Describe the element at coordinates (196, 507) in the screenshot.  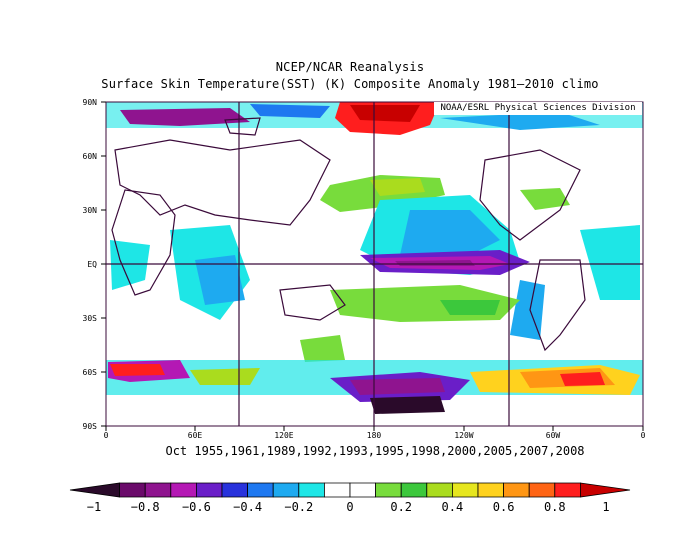
I see `colorbar-label: −0.6` at that location.